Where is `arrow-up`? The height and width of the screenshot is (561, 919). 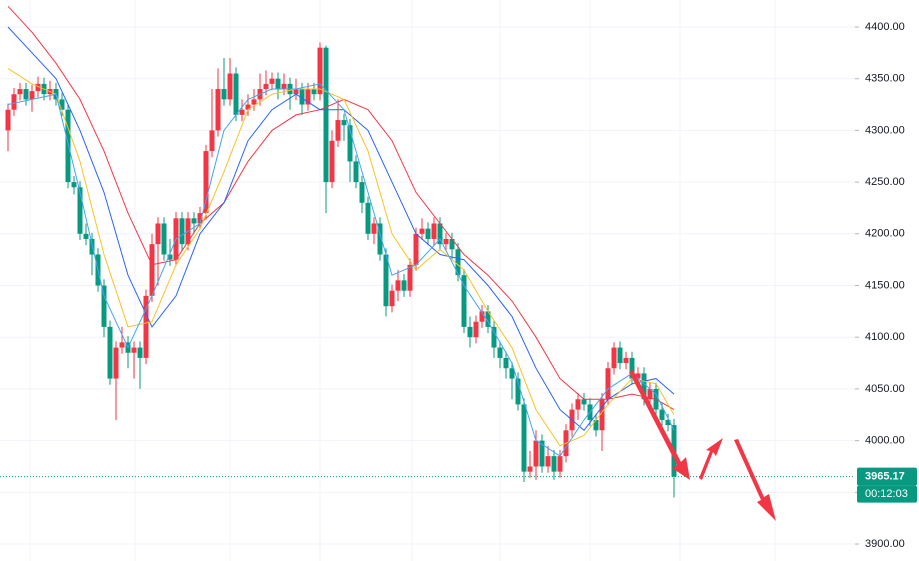 arrow-up is located at coordinates (711, 459).